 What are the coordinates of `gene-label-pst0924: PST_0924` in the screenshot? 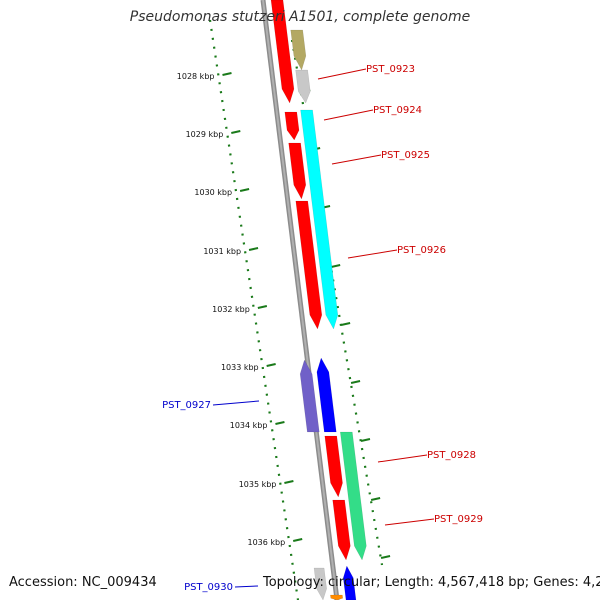 It's located at (397, 110).